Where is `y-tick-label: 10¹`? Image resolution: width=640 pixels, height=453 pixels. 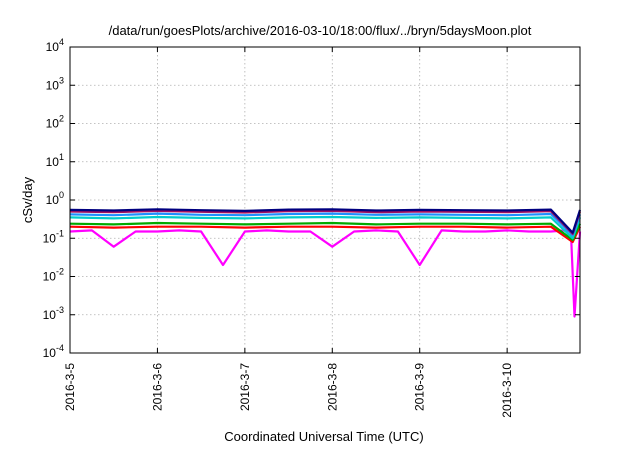 y-tick-label: 10¹ is located at coordinates (55, 160).